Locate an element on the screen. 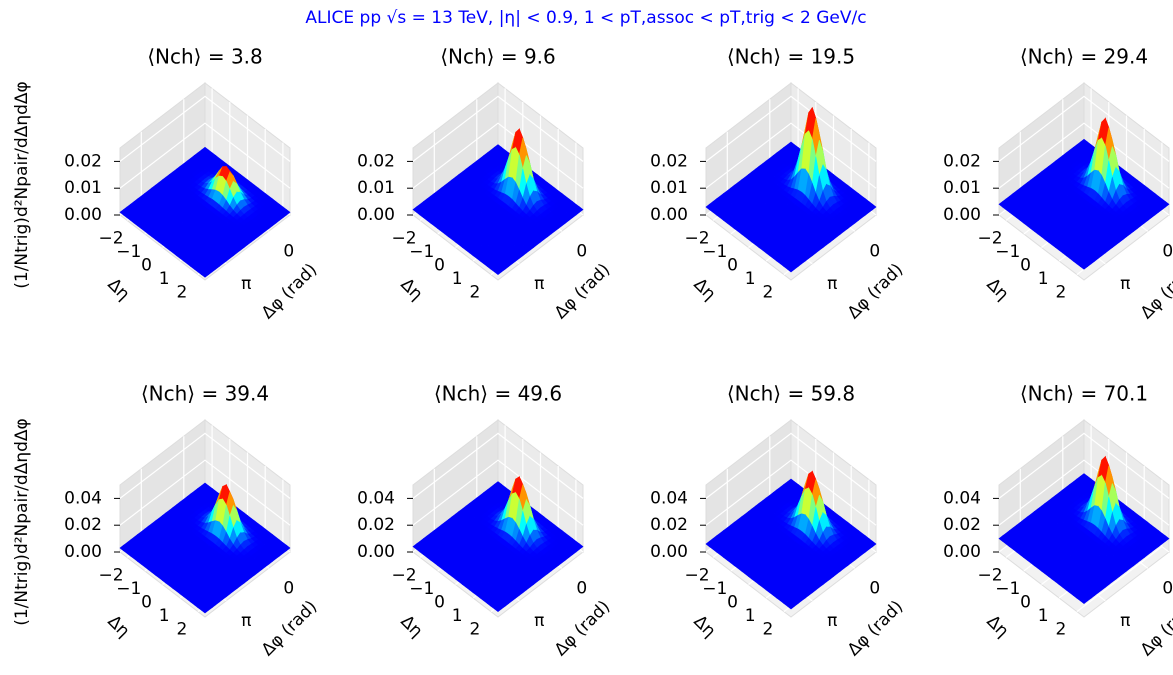 Image resolution: width=1173 pixels, height=675 pixels. panel-title: ⟨Nch⟩ = 9.6 is located at coordinates (498, 57).